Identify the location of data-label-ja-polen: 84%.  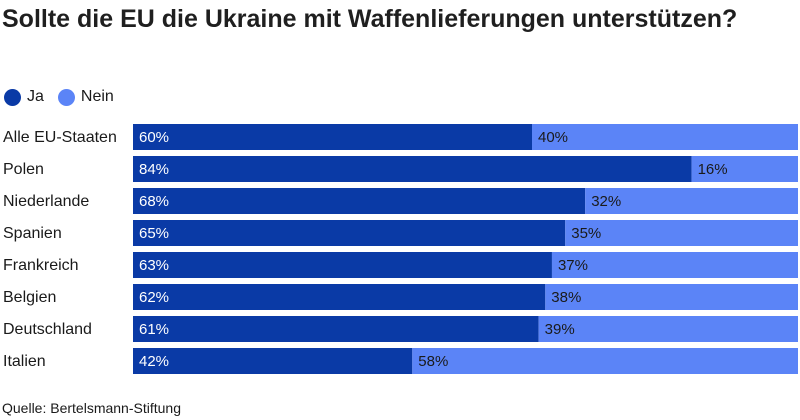
(154, 169).